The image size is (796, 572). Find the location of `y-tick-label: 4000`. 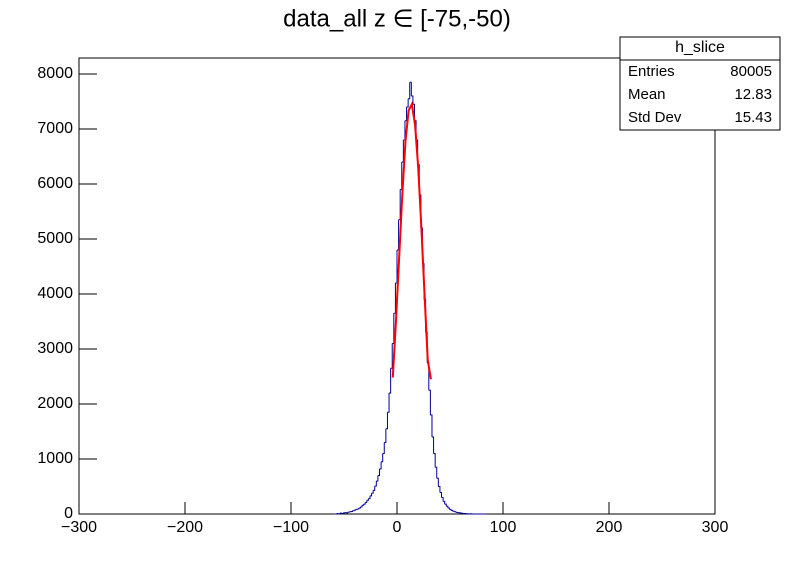

y-tick-label: 4000 is located at coordinates (55, 293).